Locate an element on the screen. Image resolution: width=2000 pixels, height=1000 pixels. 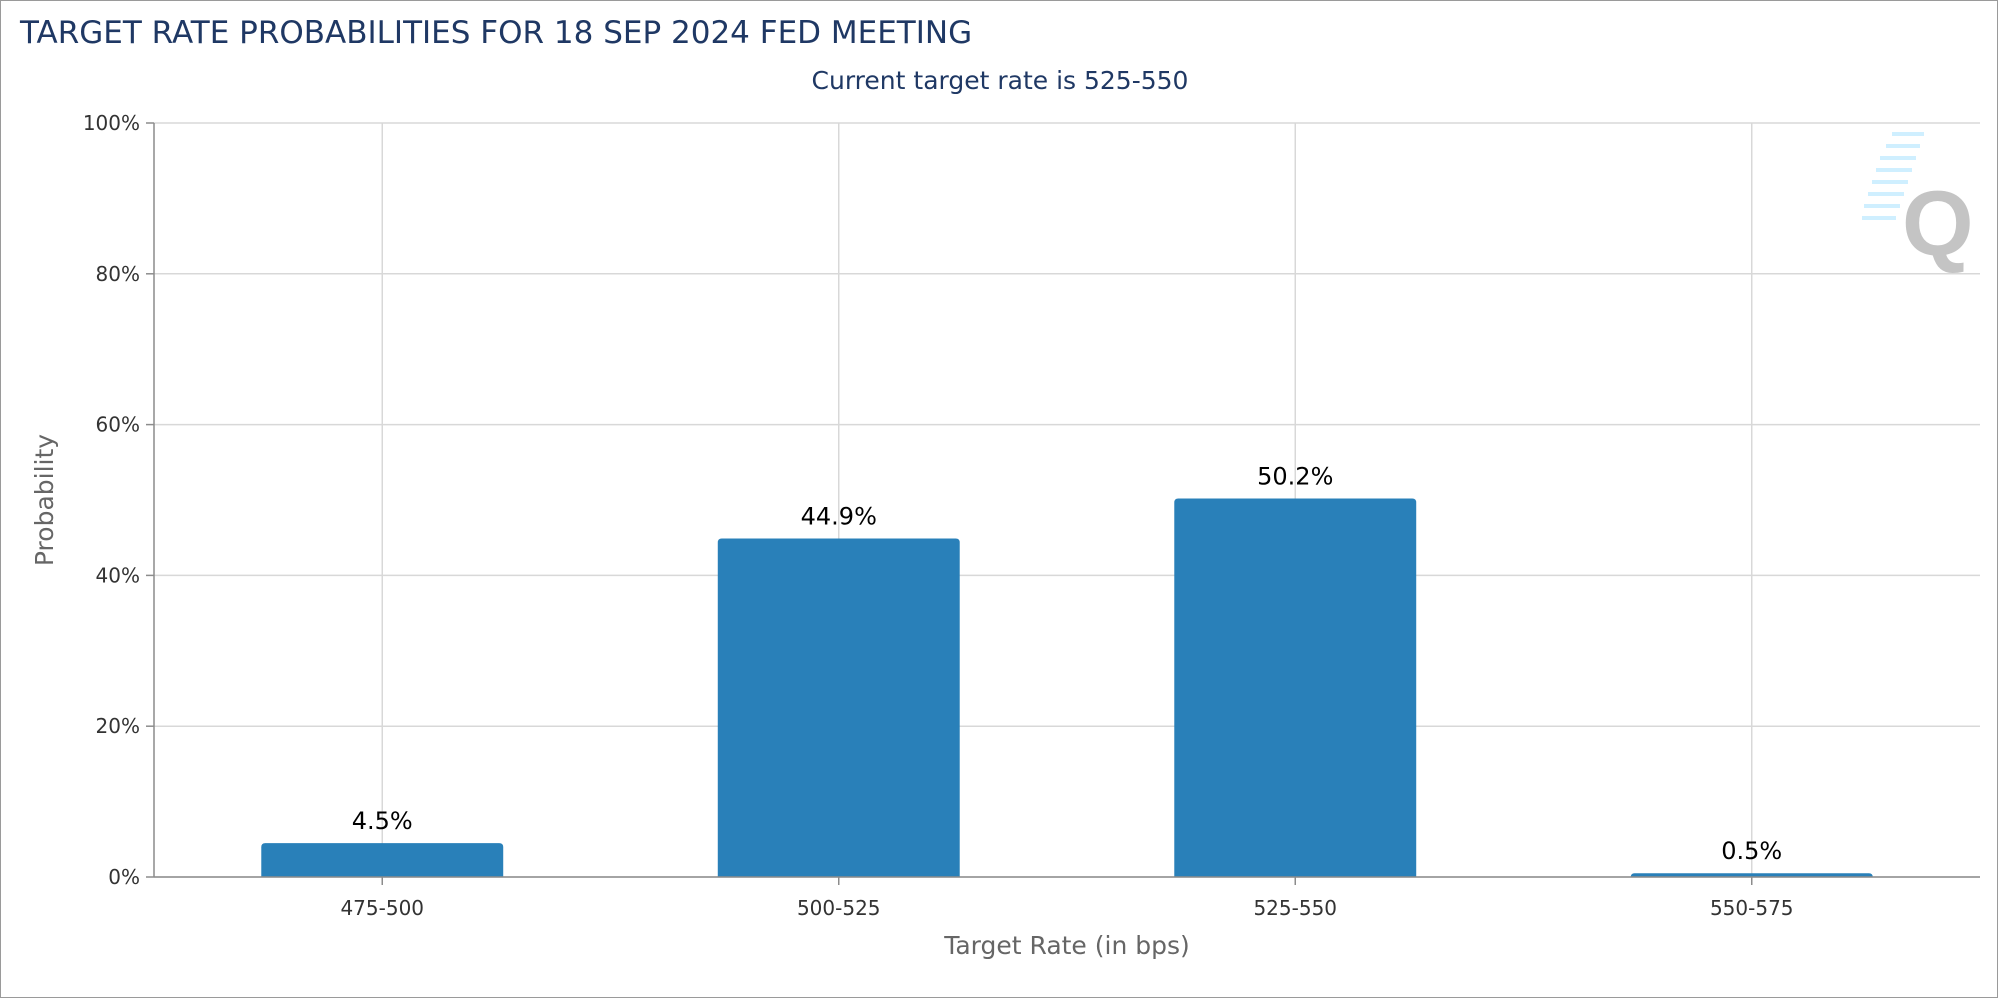
watermark-logo: Q is located at coordinates (1918, 203).